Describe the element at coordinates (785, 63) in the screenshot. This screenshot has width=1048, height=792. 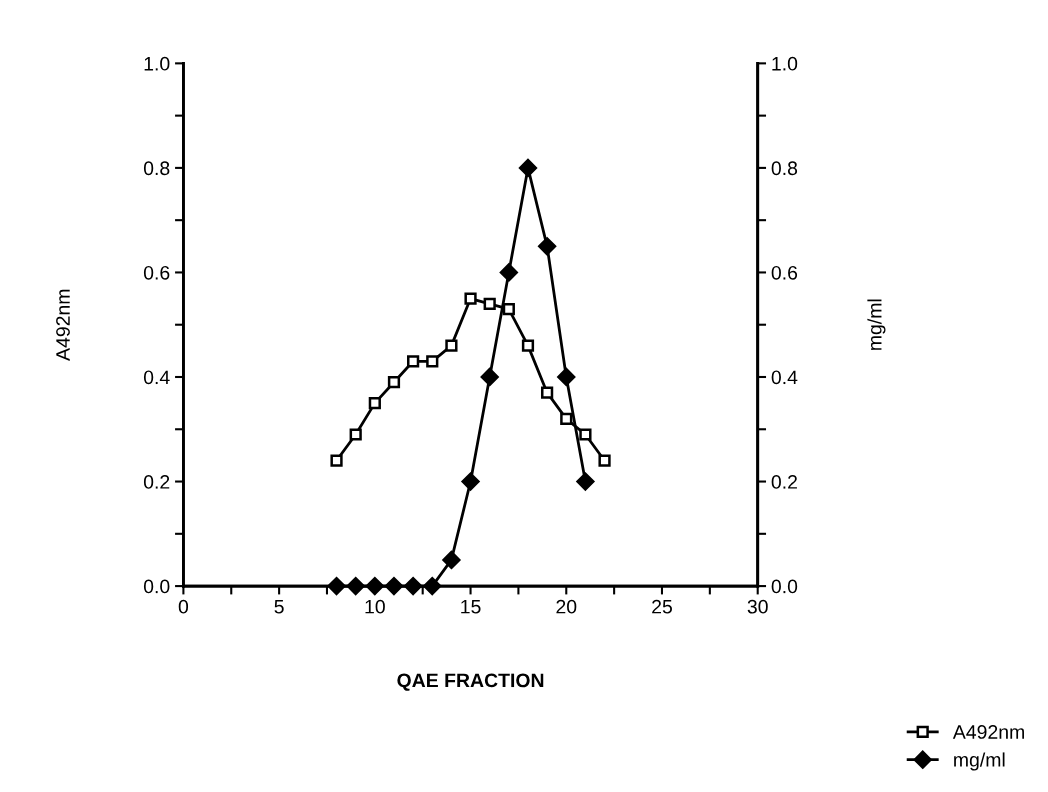
I see `y2-tick-label: 1.0` at that location.